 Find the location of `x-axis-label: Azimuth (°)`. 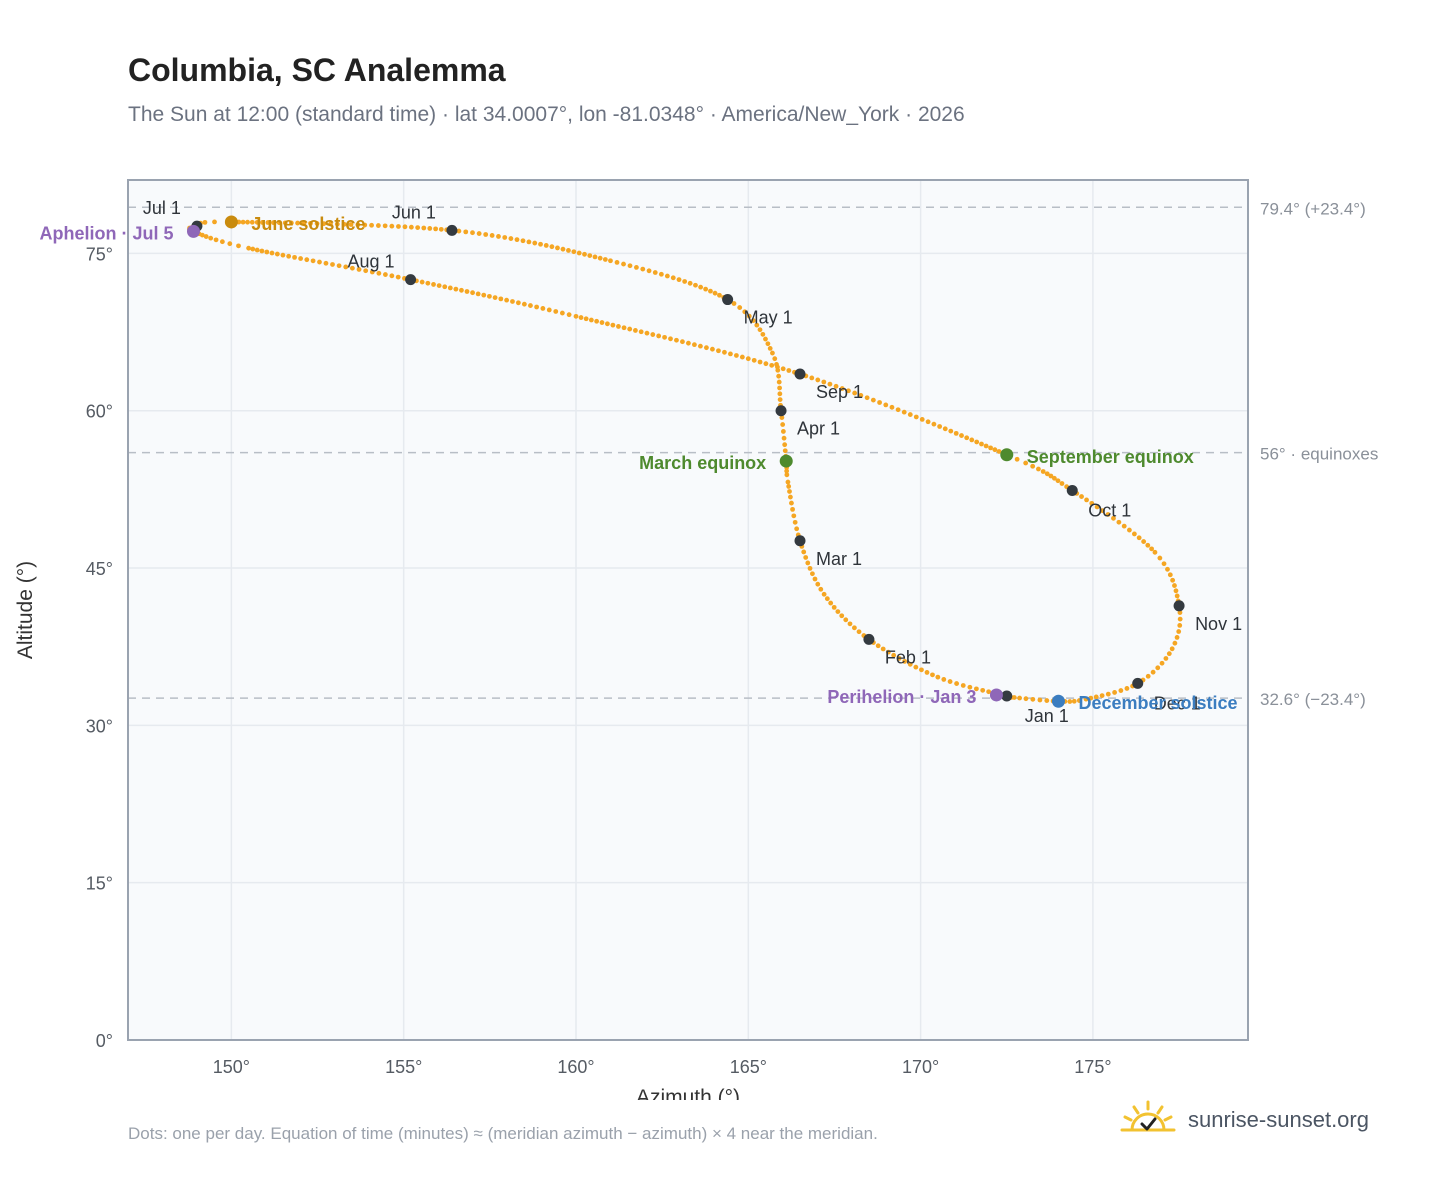

x-axis-label: Azimuth (°) is located at coordinates (688, 1093).